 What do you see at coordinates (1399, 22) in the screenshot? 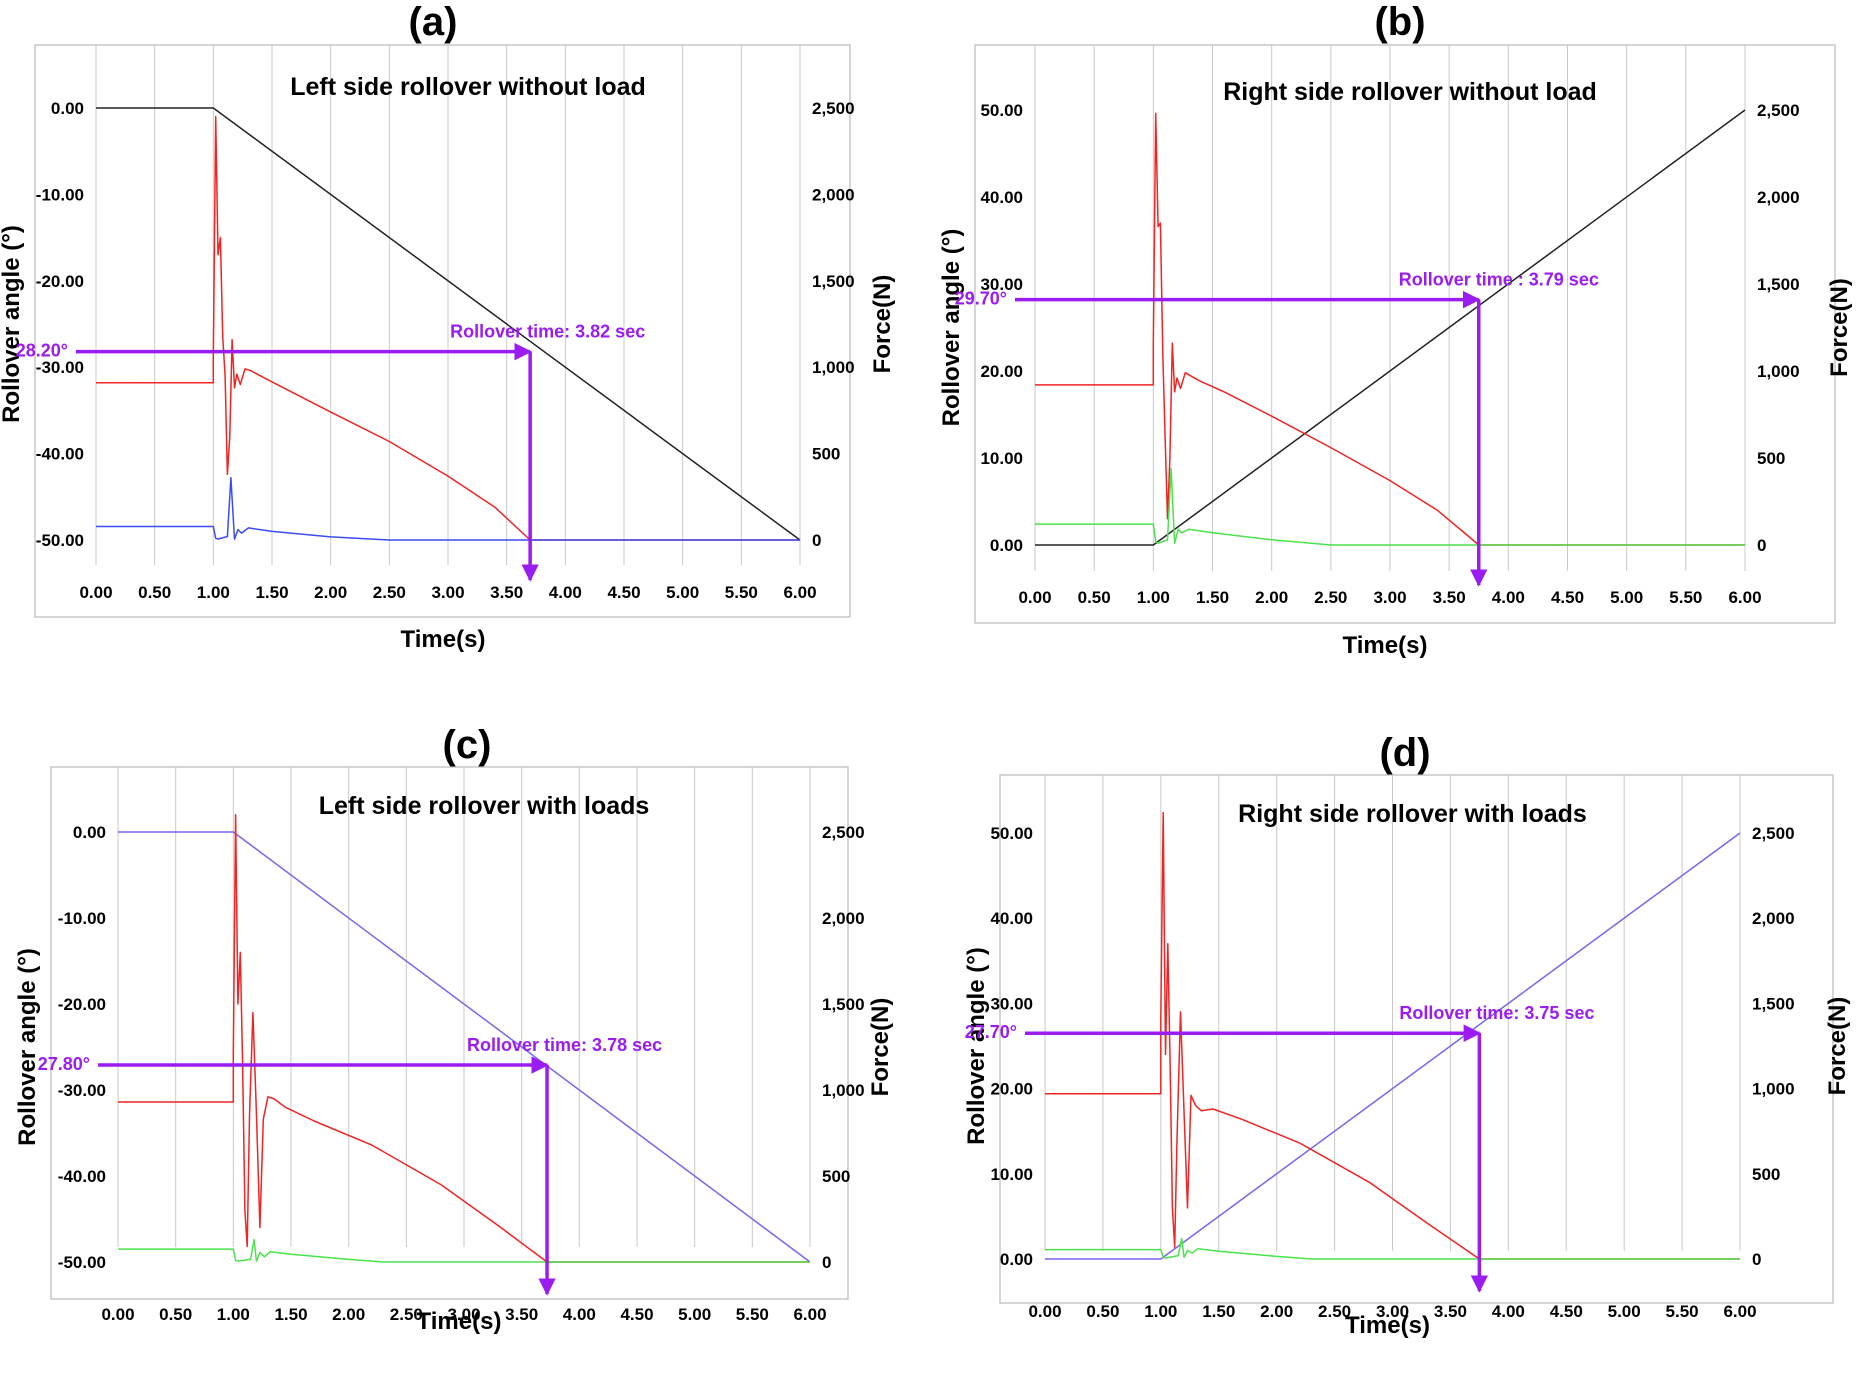
I see `panel-letter: (b)` at bounding box center [1399, 22].